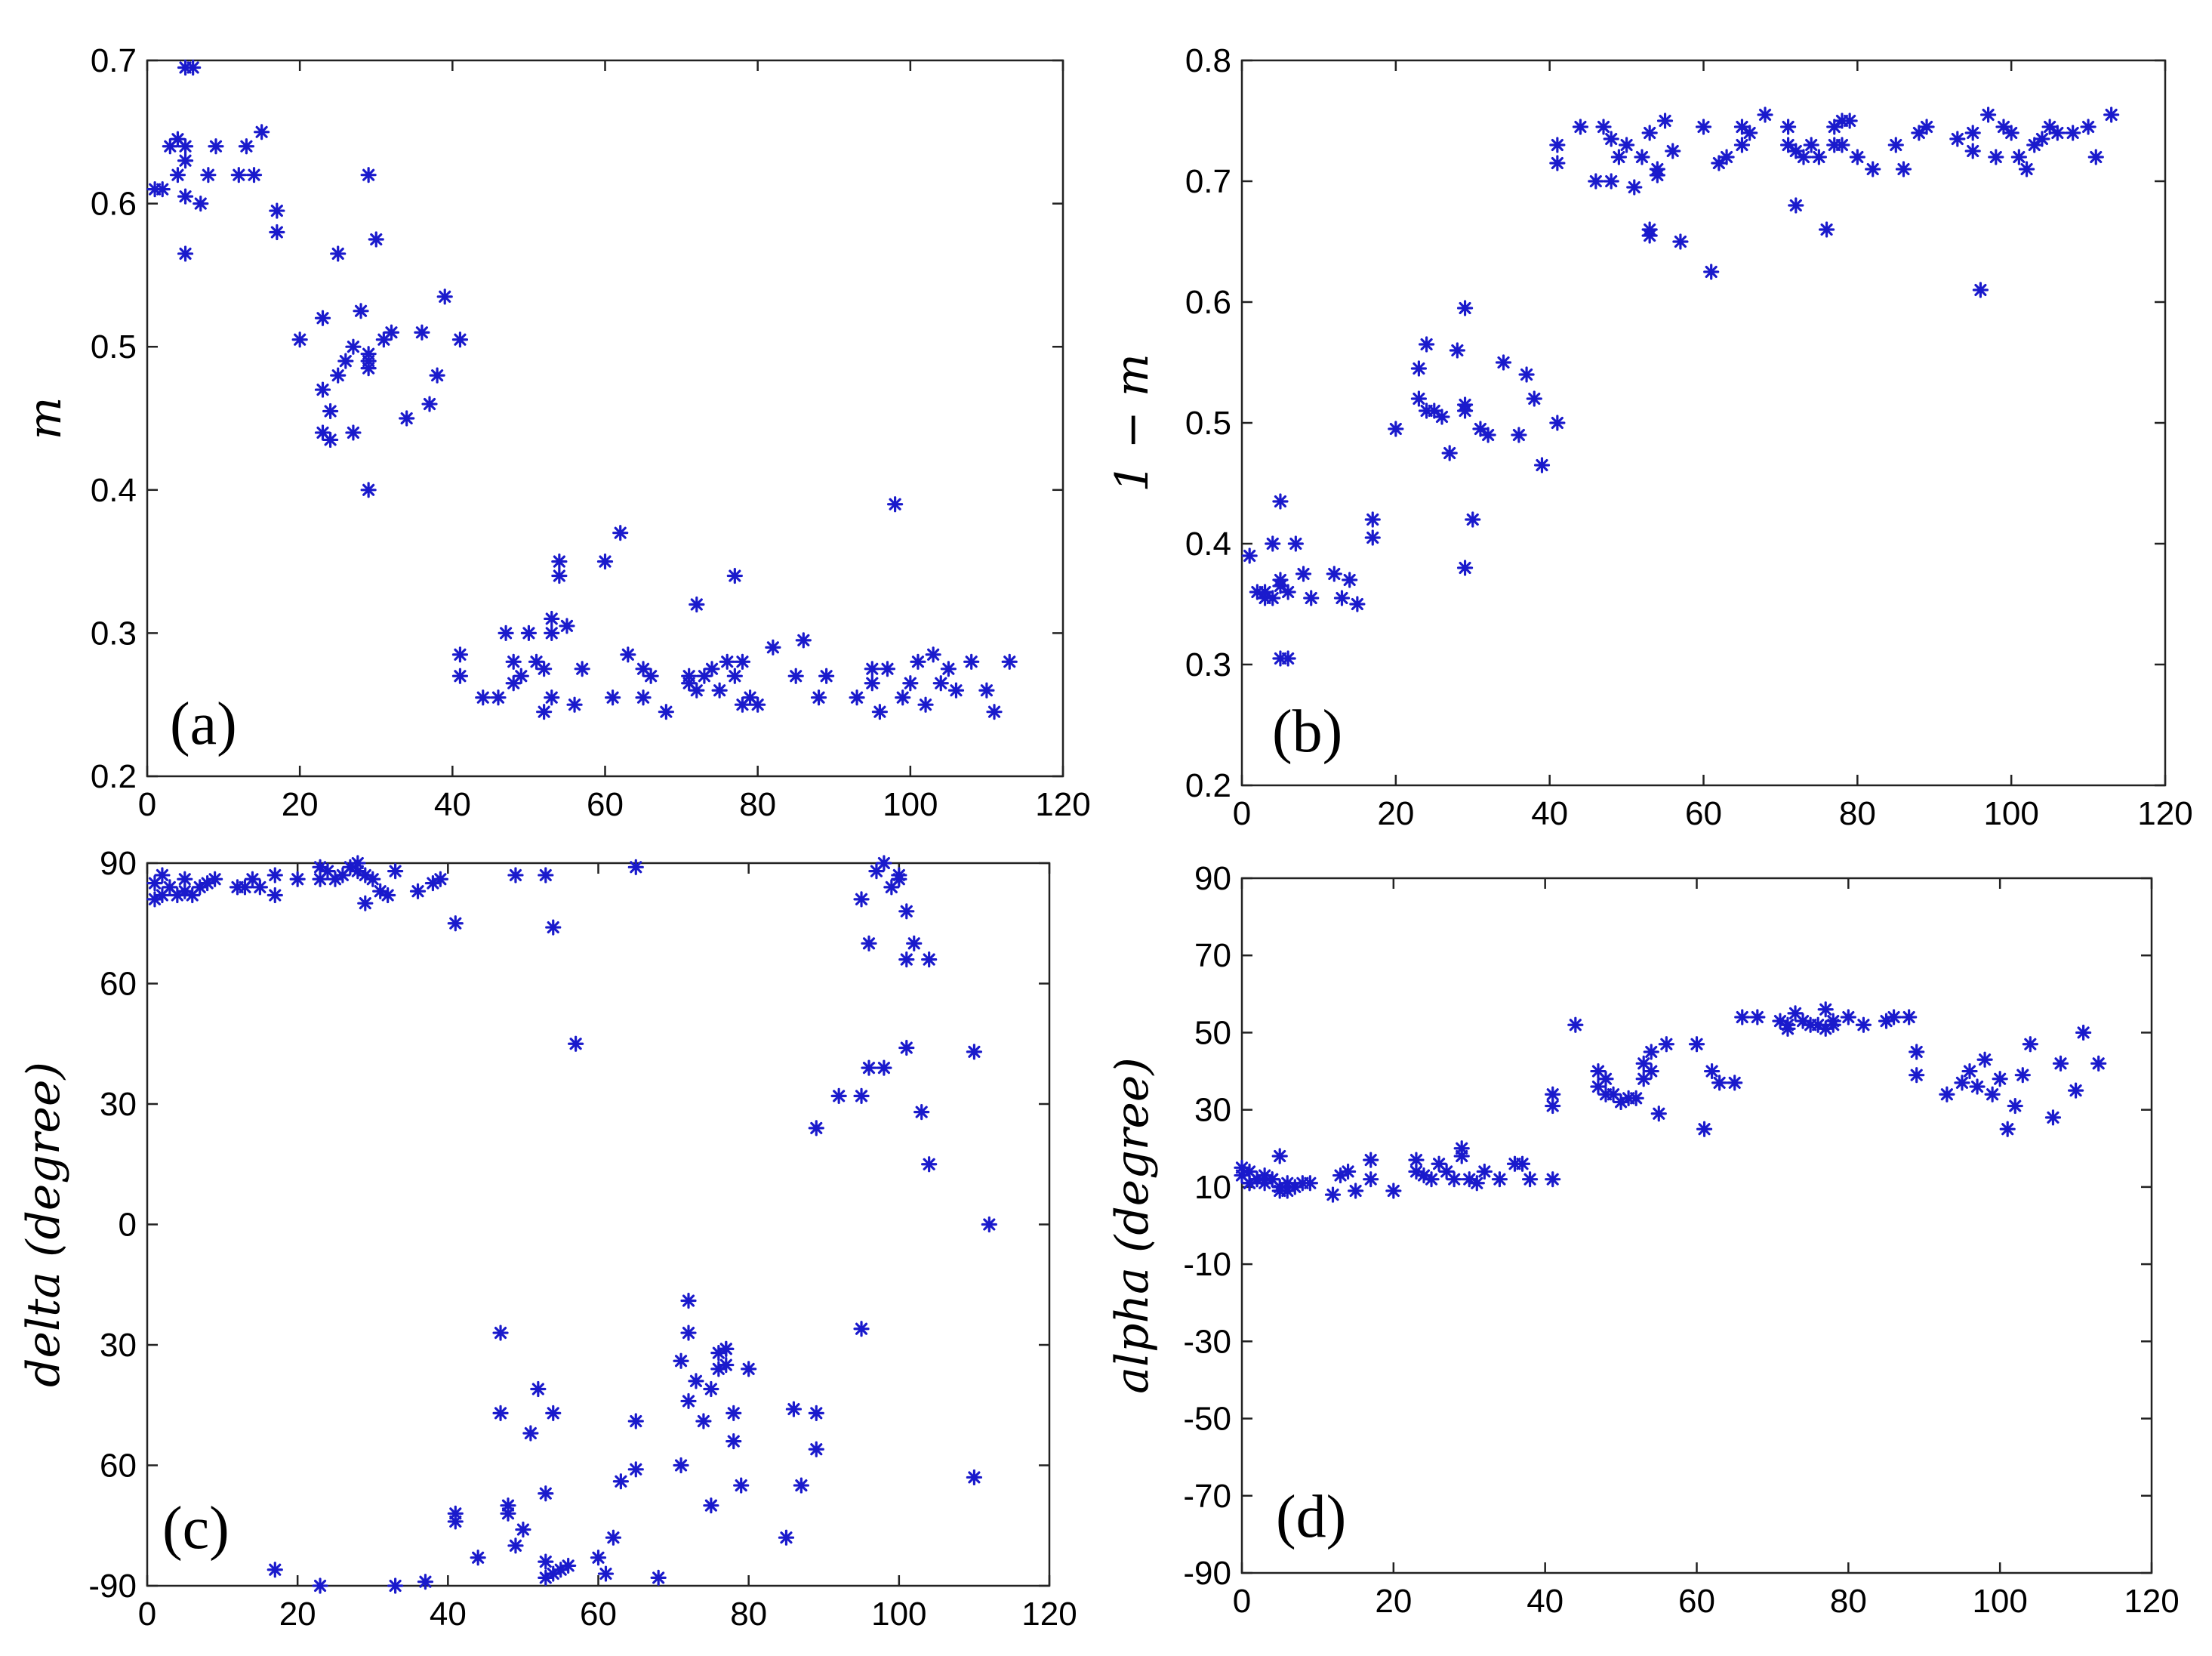 This screenshot has height=1656, width=2212. Describe the element at coordinates (448, 1614) in the screenshot. I see `x-tick-label: 40` at that location.